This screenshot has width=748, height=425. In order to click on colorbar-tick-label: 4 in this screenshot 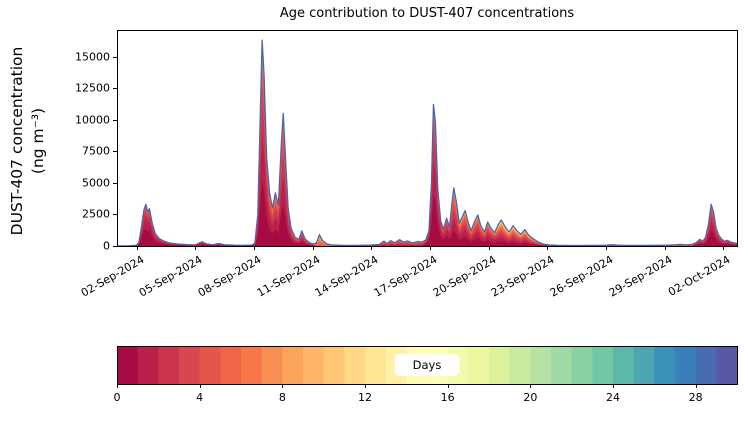, I will do `click(200, 397)`.